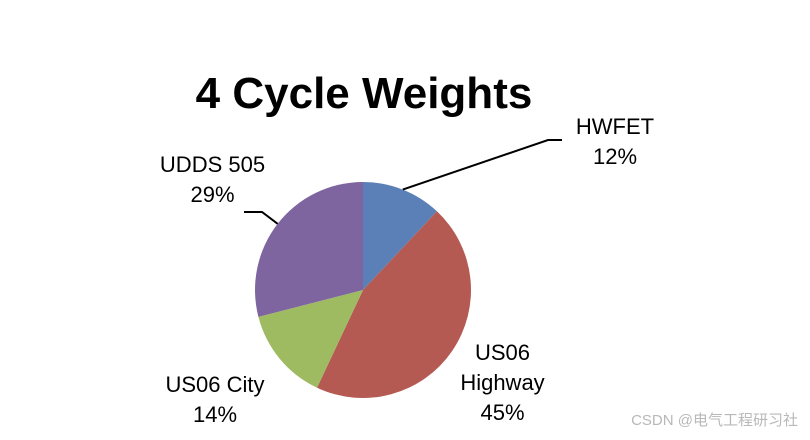 The height and width of the screenshot is (440, 810). Describe the element at coordinates (310, 339) in the screenshot. I see `pie-slice-us06-city` at that location.